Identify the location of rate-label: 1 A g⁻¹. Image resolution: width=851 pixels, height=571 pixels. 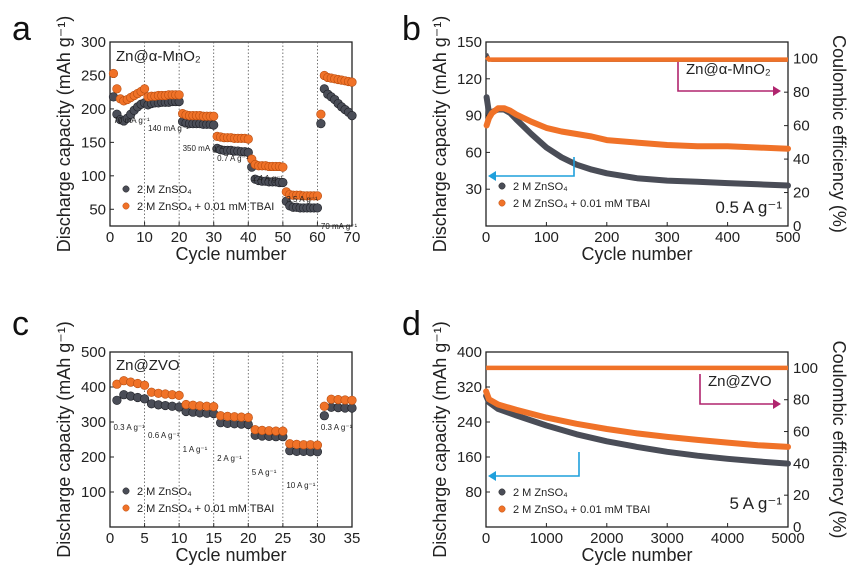
(195, 449).